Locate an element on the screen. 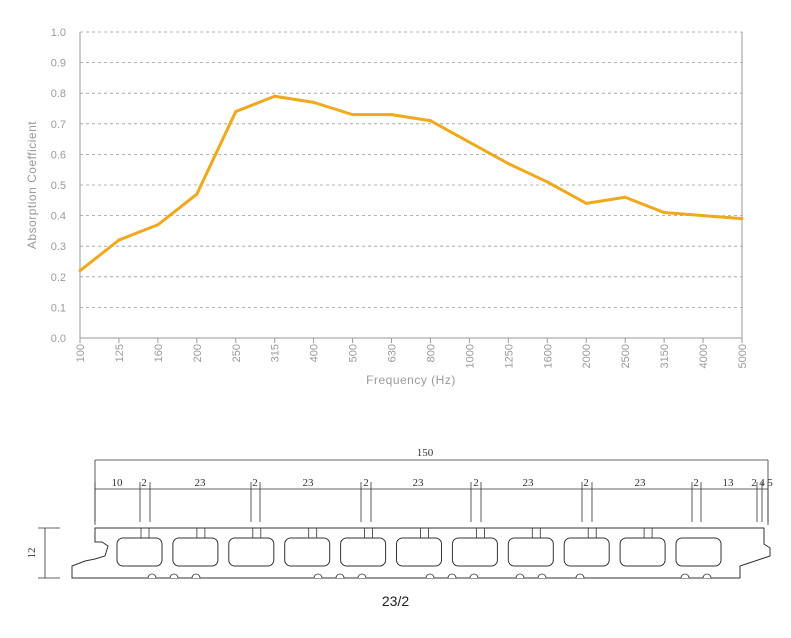 This screenshot has width=791, height=638. x-tick-label: 100 is located at coordinates (81, 353).